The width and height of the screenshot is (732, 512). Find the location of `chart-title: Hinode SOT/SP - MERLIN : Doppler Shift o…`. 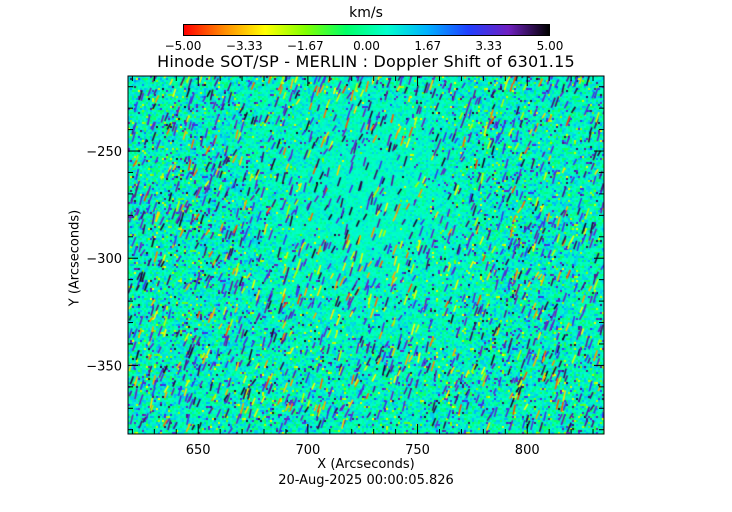

chart-title: Hinode SOT/SP - MERLIN : Doppler Shift o… is located at coordinates (366, 61).